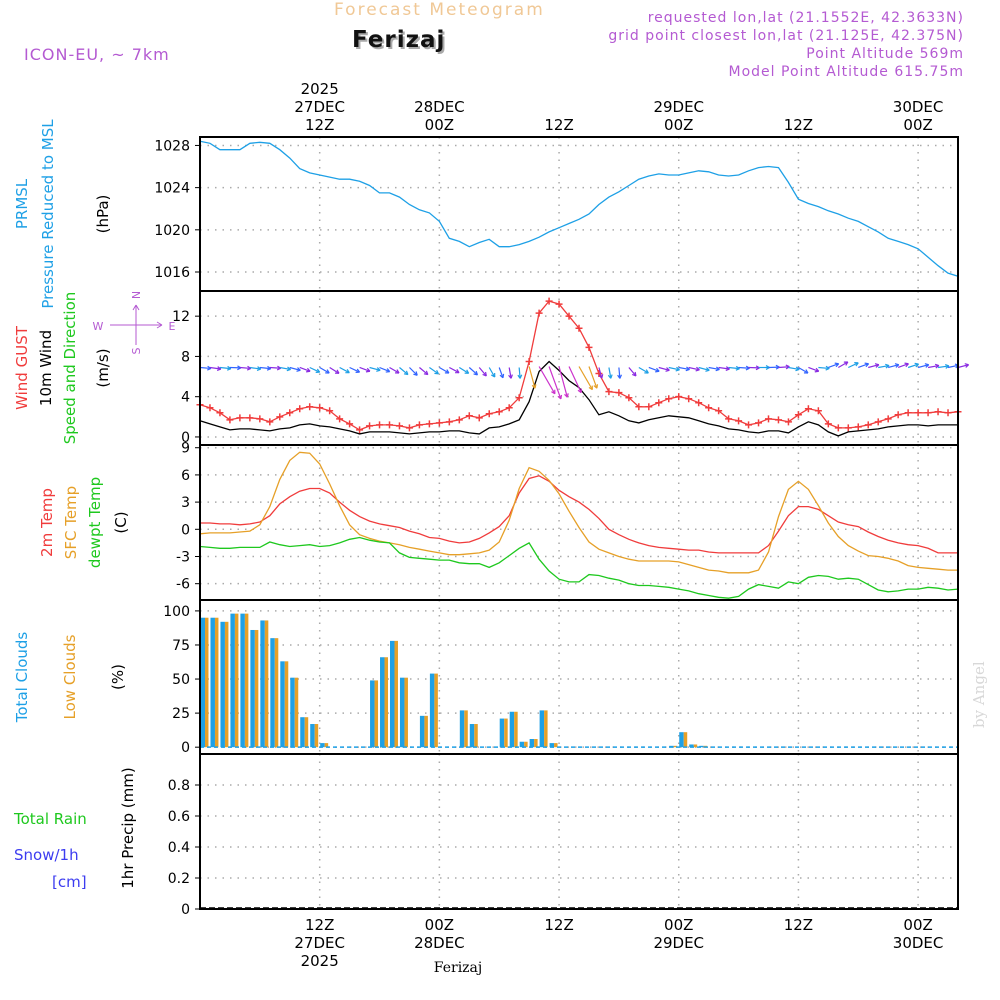  What do you see at coordinates (121, 522) in the screenshot?
I see `y-axis-label: (C)` at bounding box center [121, 522].